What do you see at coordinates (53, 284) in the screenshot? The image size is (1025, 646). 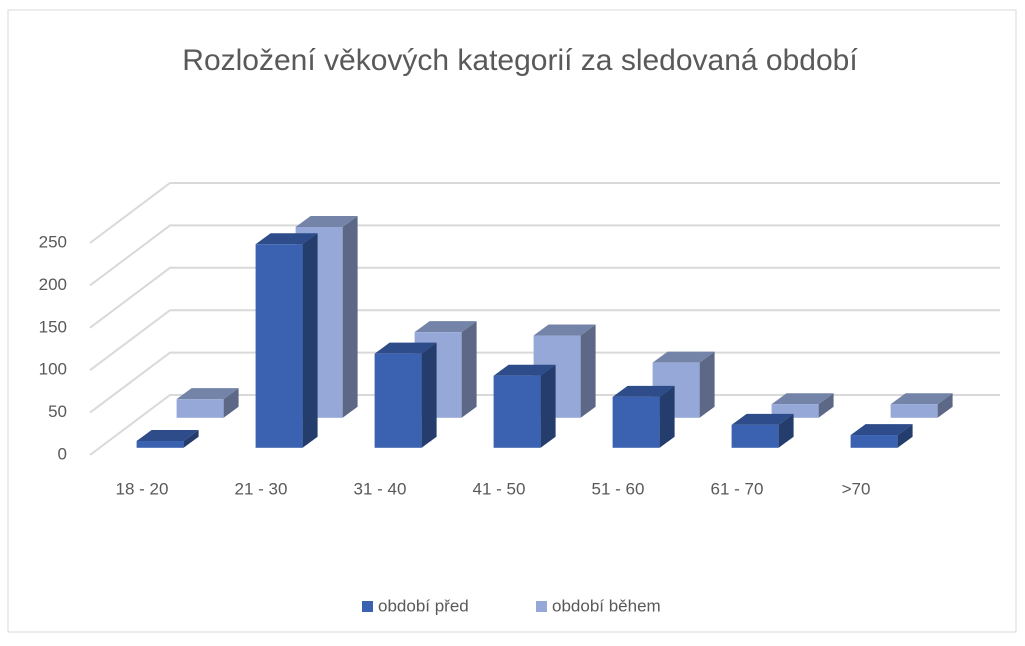 I see `y-tick-label: 200` at bounding box center [53, 284].